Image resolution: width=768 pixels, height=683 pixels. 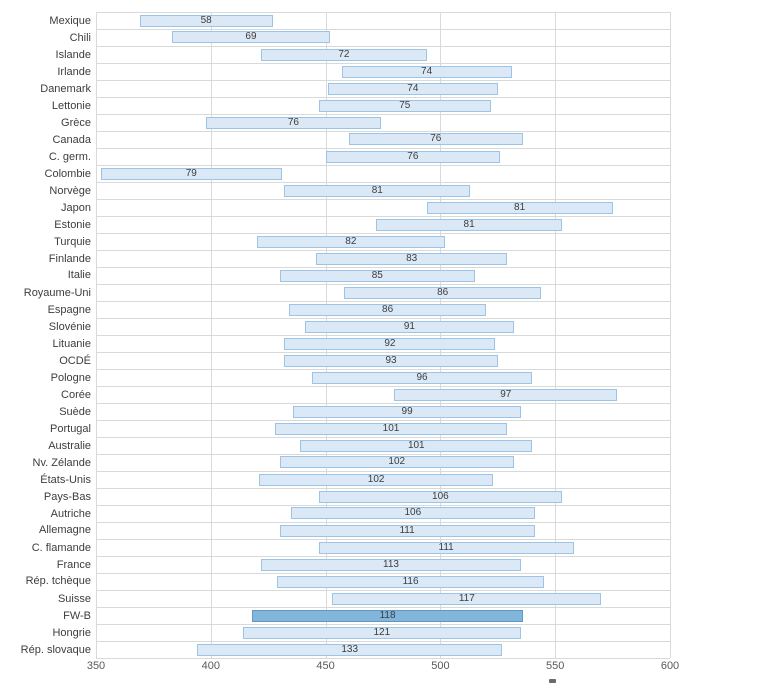 What do you see at coordinates (74, 598) in the screenshot?
I see `category-label: Suisse` at bounding box center [74, 598].